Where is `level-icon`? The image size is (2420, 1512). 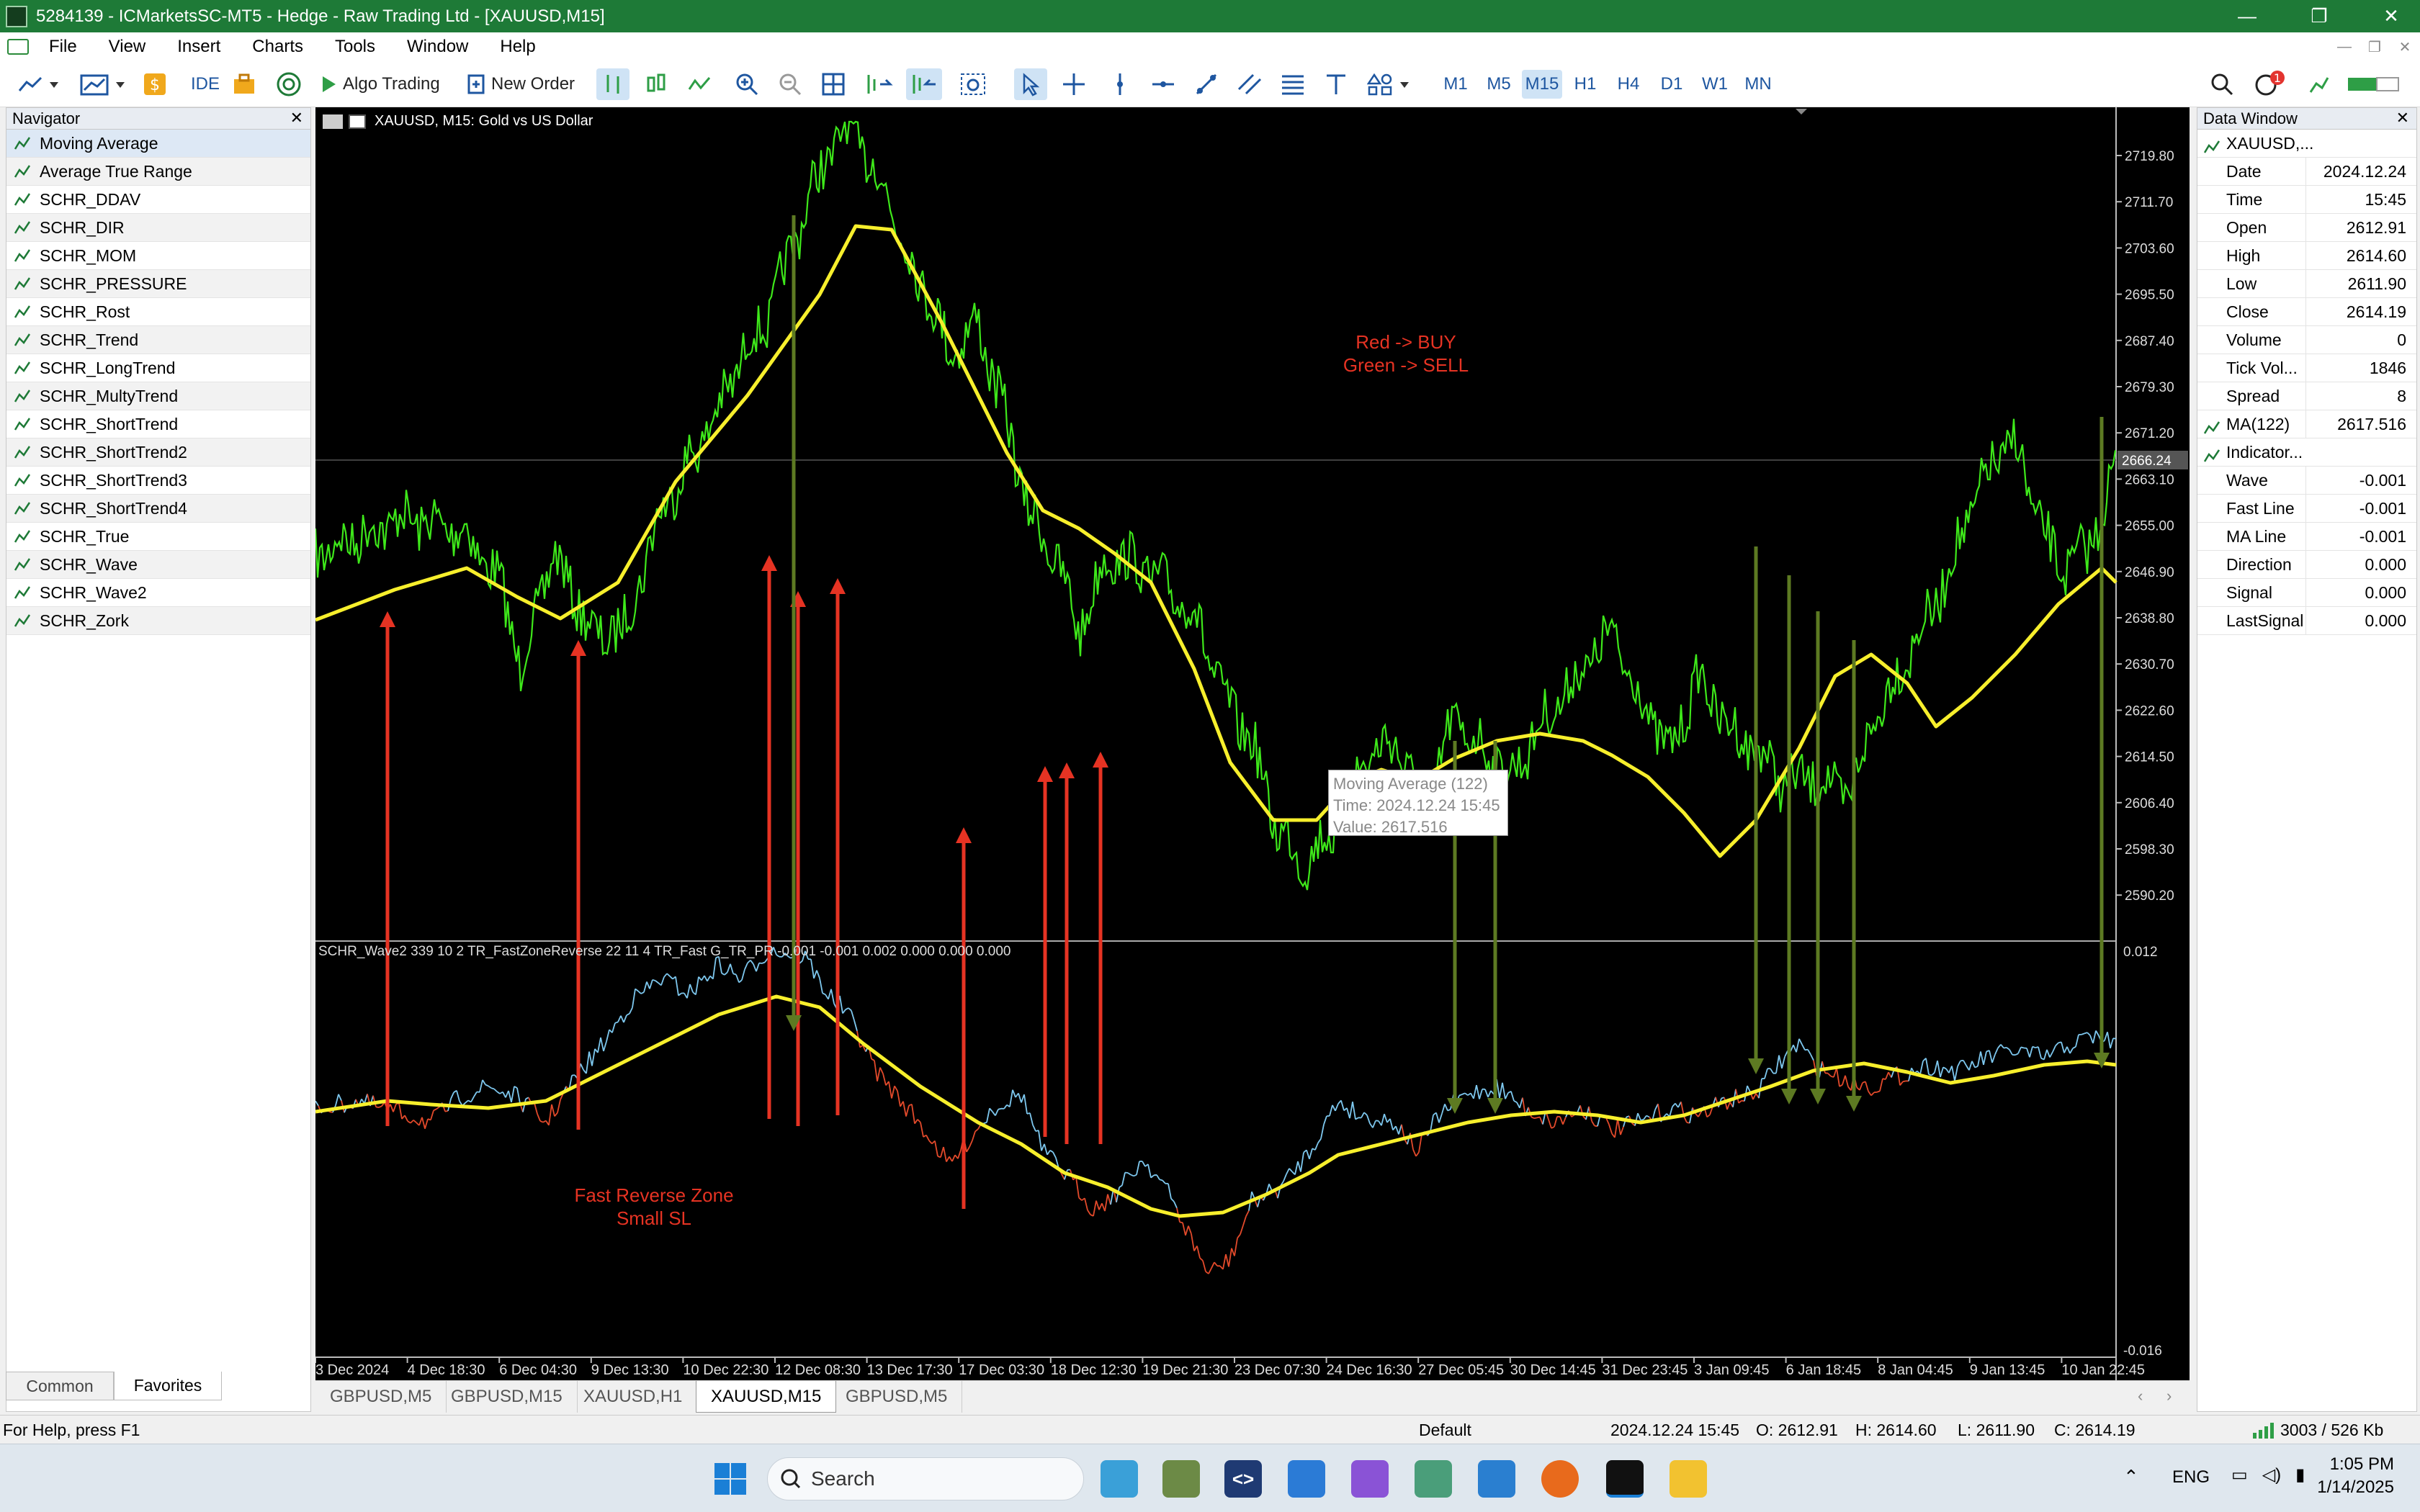
level-icon is located at coordinates (2318, 84).